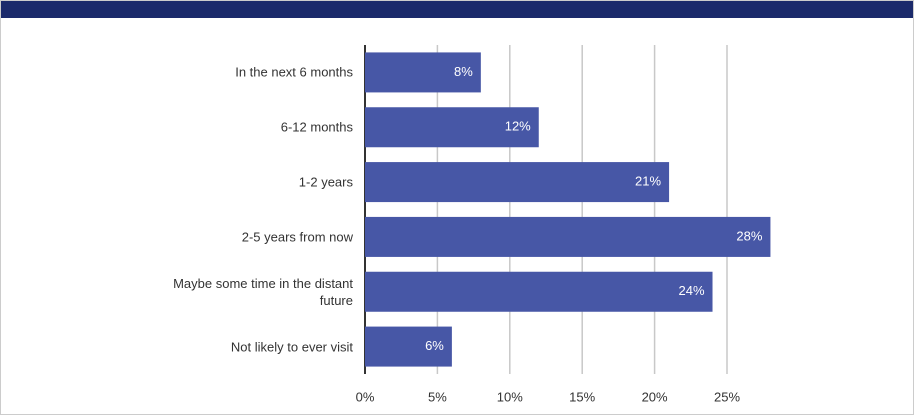 The image size is (914, 415). I want to click on data-label: 12%, so click(518, 126).